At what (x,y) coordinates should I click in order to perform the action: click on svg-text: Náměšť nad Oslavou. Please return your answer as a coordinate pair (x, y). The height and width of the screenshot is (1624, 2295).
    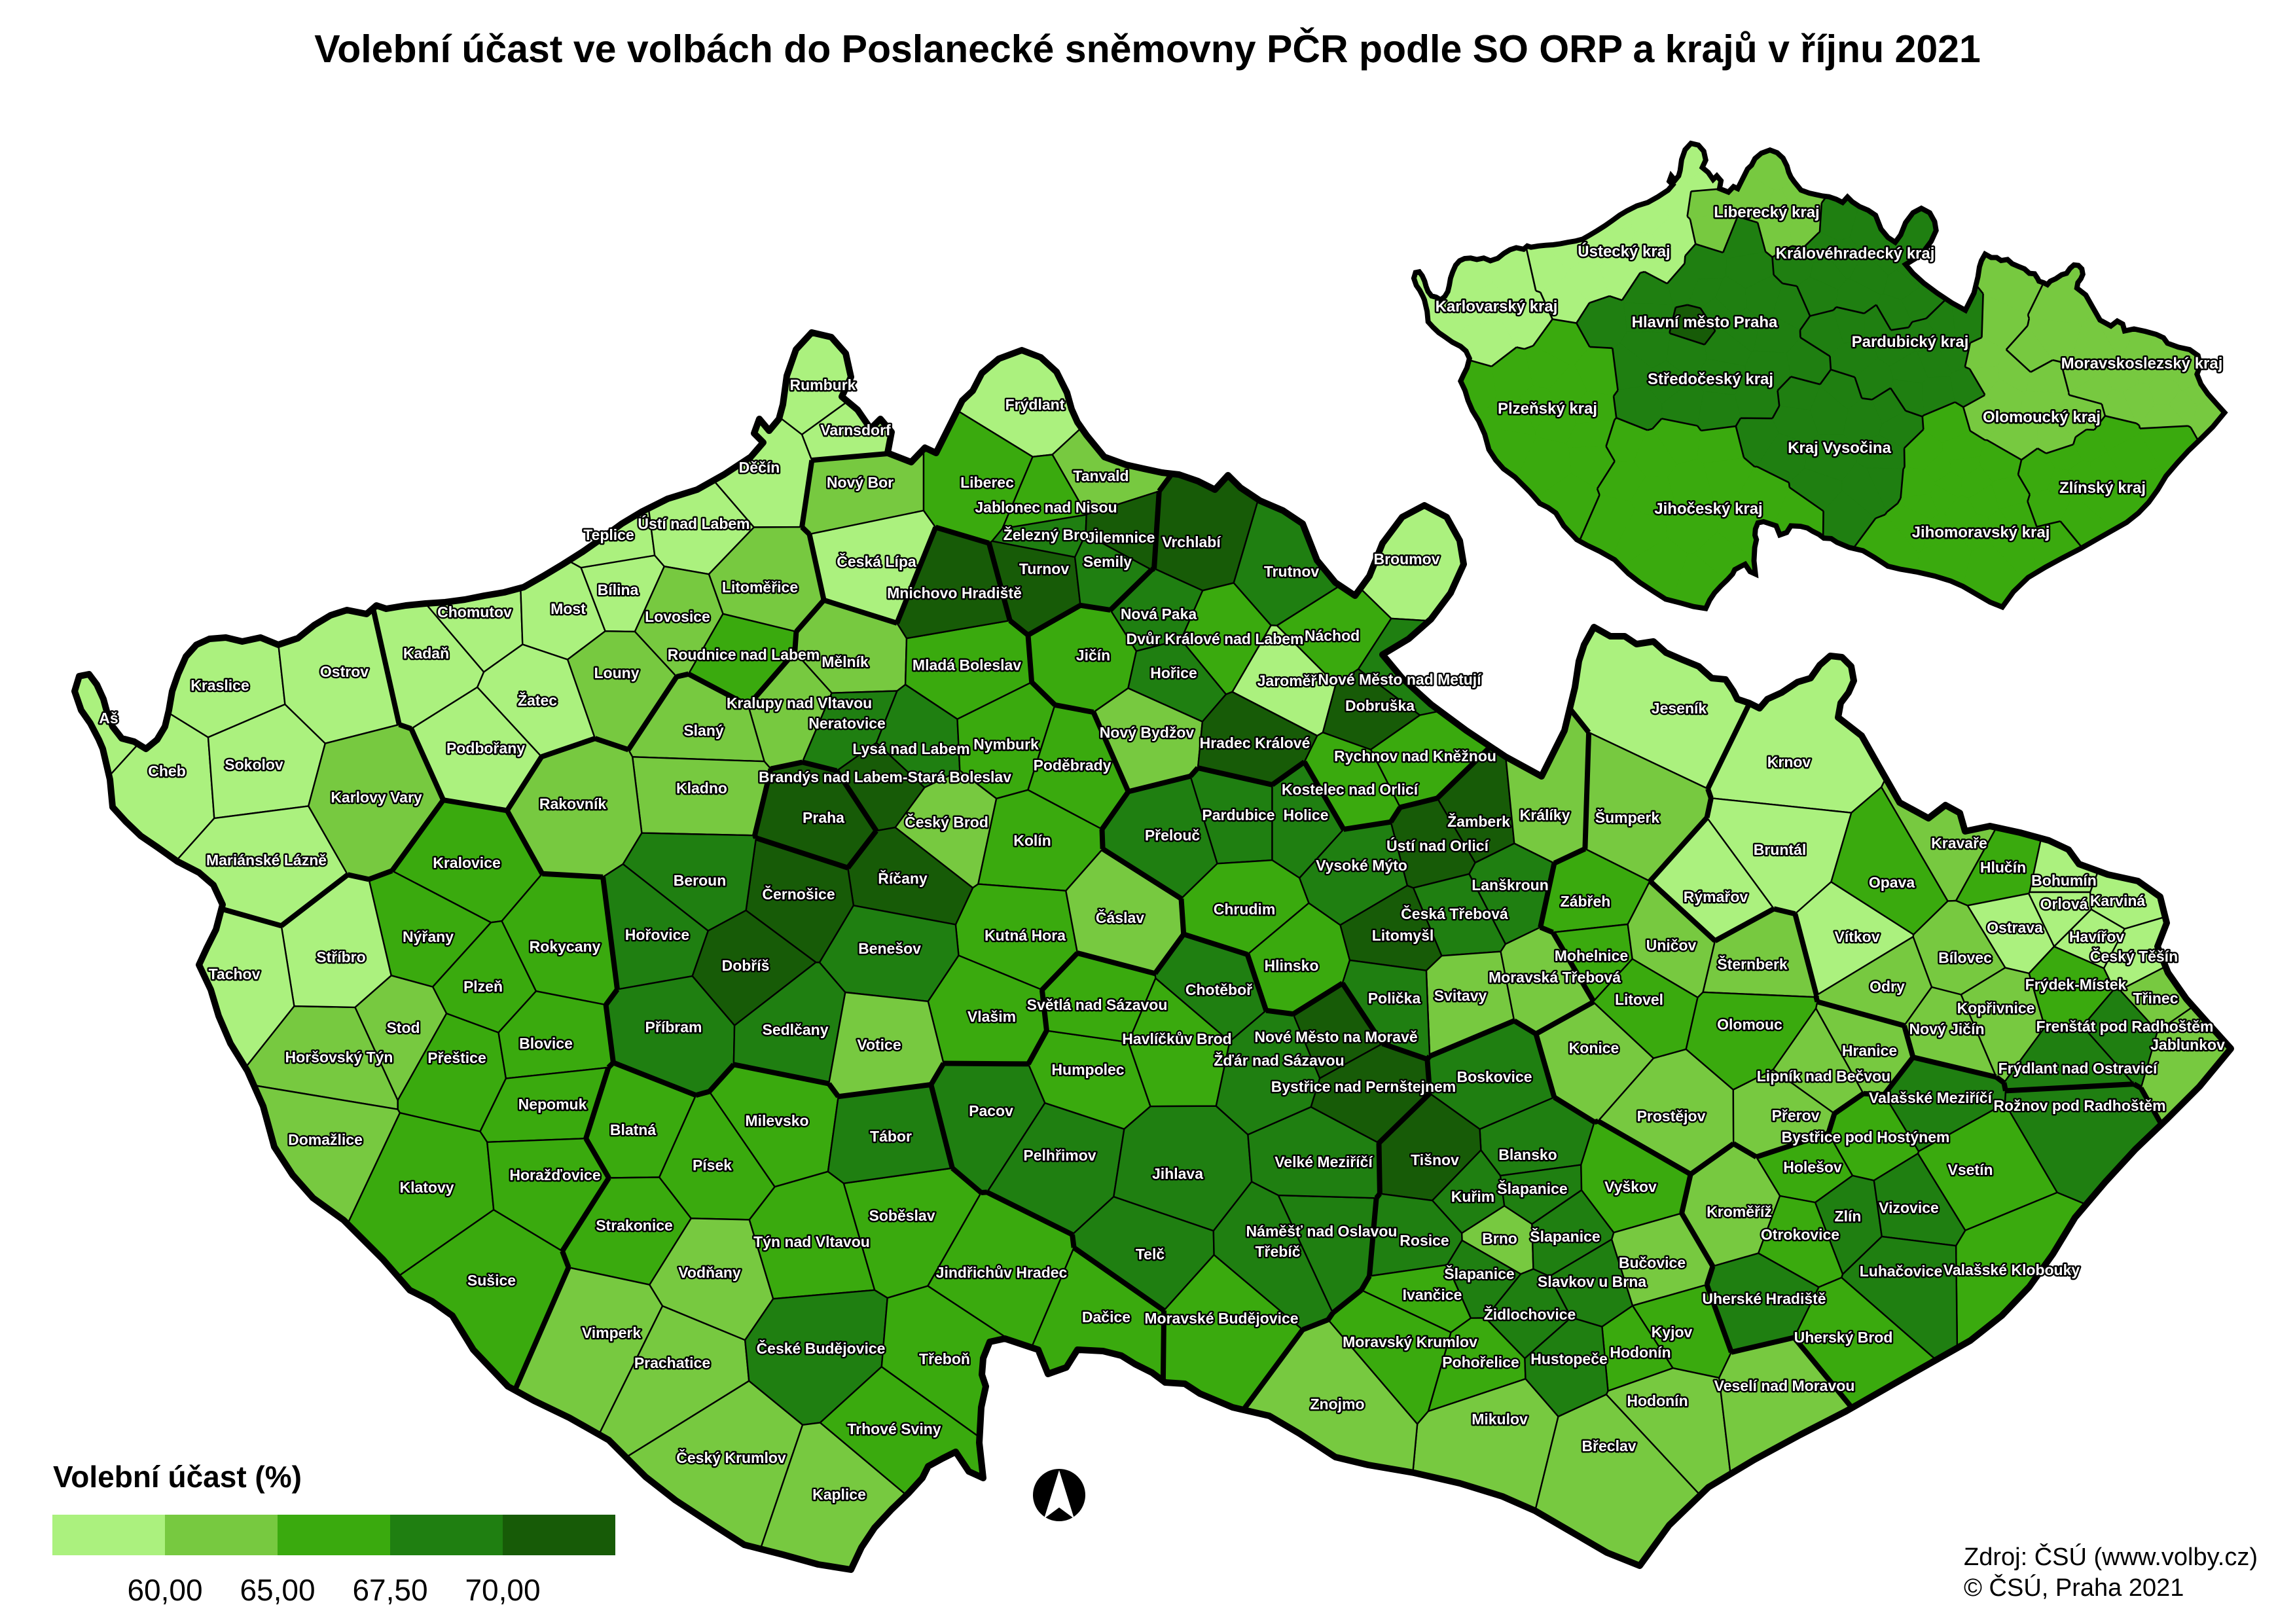
    Looking at the image, I should click on (1322, 1231).